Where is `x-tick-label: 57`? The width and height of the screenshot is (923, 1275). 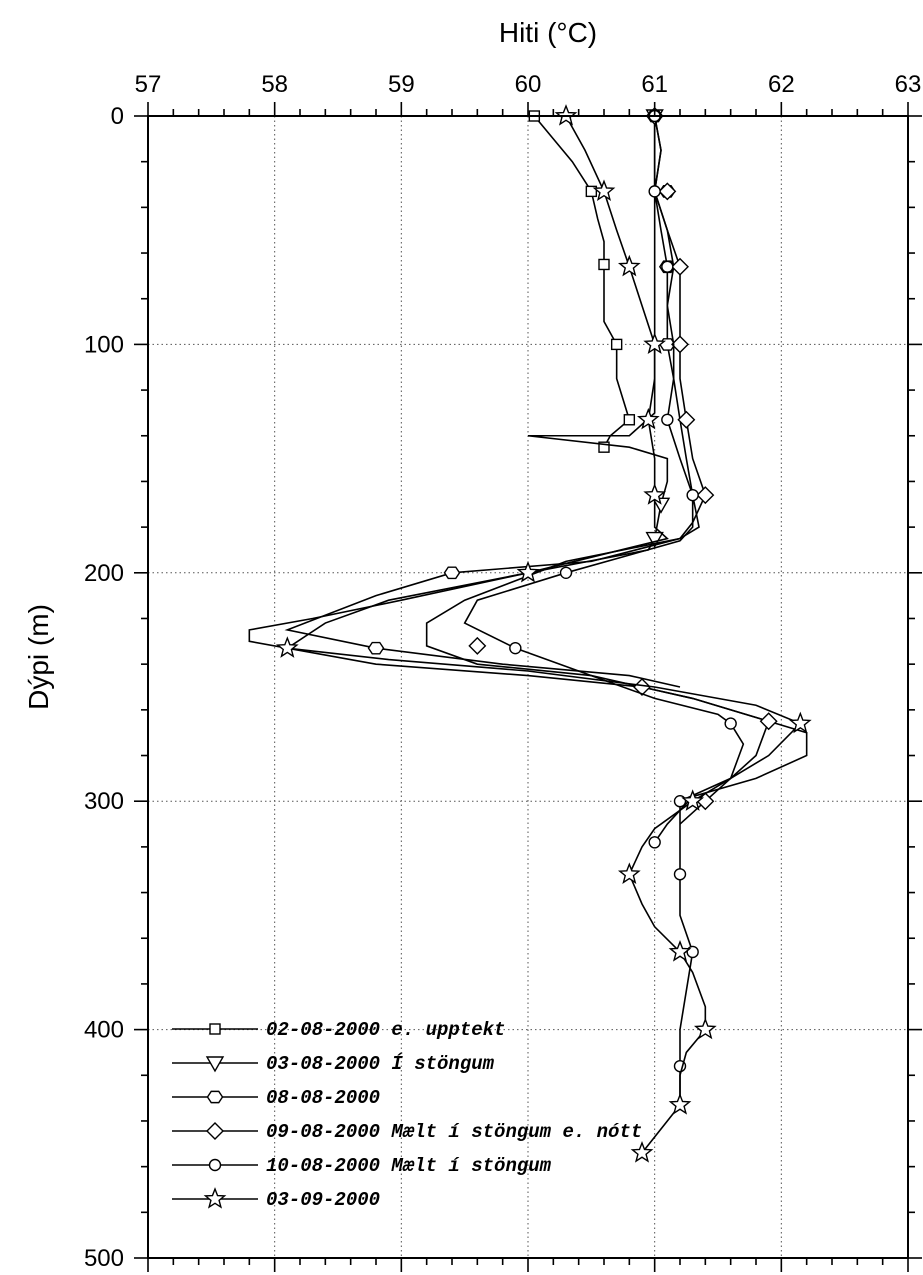 x-tick-label: 57 is located at coordinates (148, 84).